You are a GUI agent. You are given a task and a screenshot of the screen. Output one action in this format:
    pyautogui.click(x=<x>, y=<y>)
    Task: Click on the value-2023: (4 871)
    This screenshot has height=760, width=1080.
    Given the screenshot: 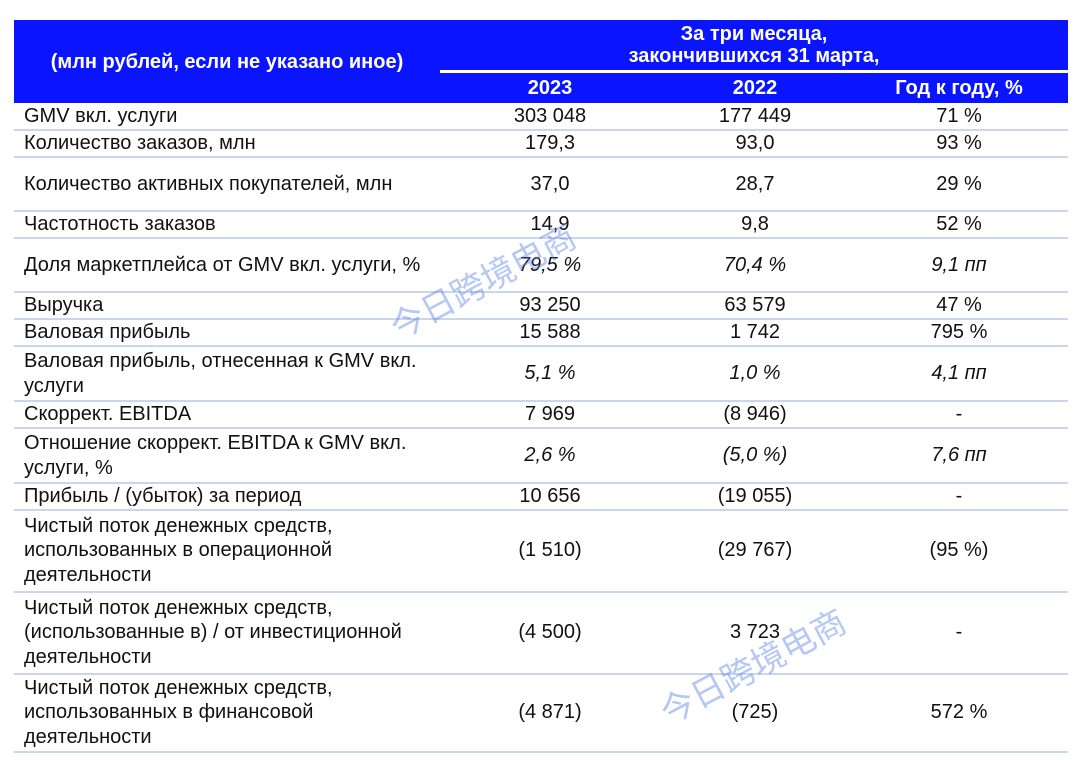 What is the action you would take?
    pyautogui.click(x=550, y=713)
    